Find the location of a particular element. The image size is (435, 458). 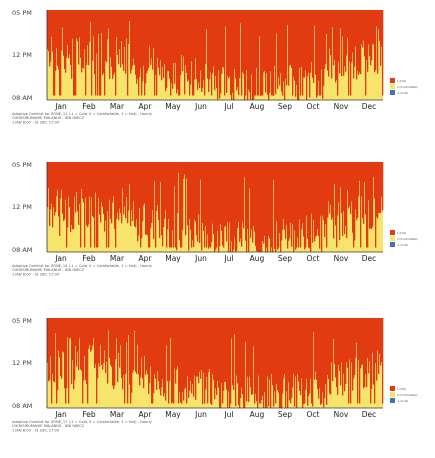

x-tick-label: Jun is located at coordinates (200, 414).